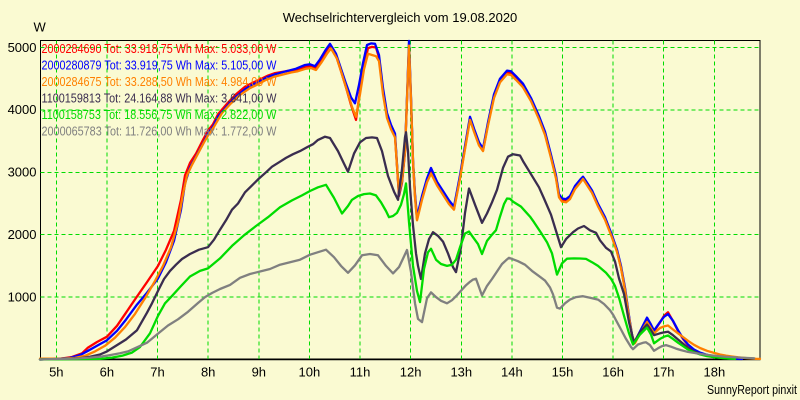 This screenshot has height=400, width=800. Describe the element at coordinates (360, 372) in the screenshot. I see `svg-text: 11h` at that location.